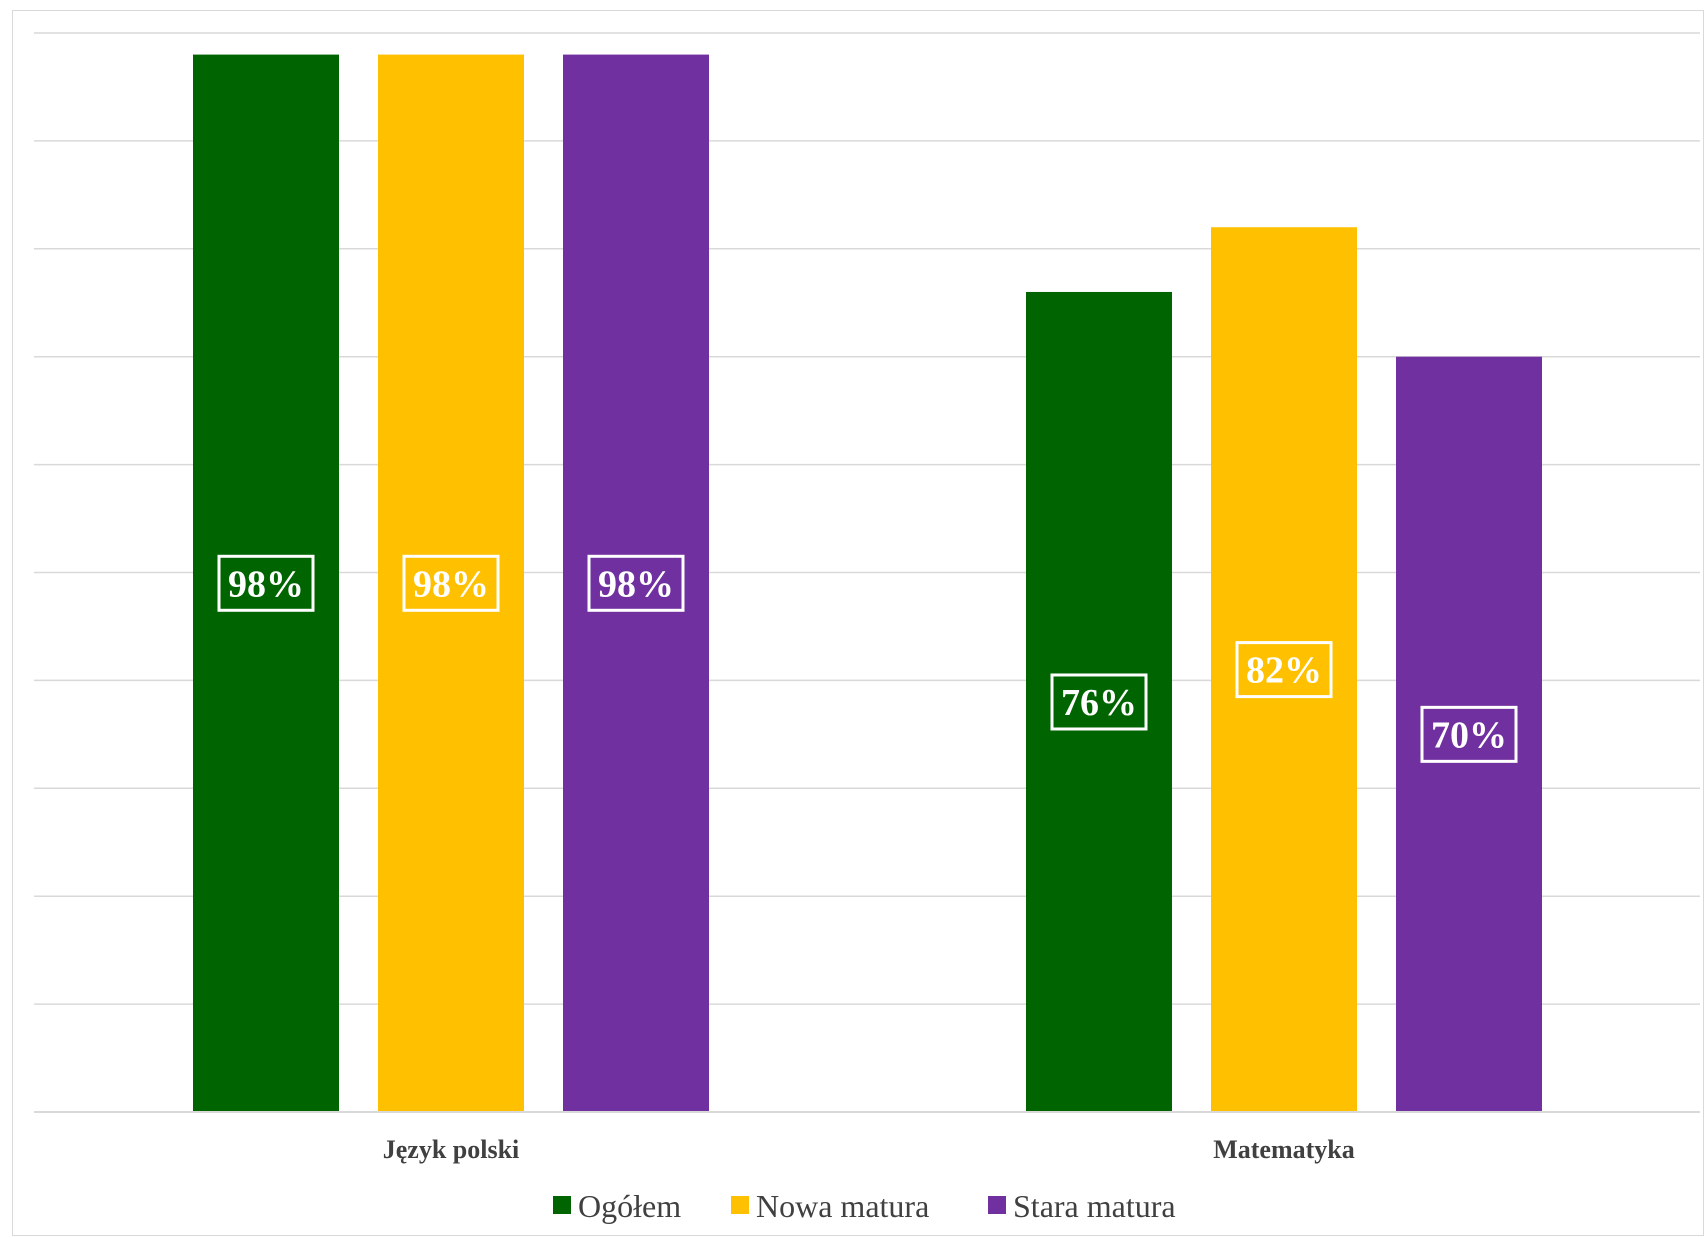  What do you see at coordinates (867, 1137) in the screenshot?
I see `x-axis: Język polski Matematyka` at bounding box center [867, 1137].